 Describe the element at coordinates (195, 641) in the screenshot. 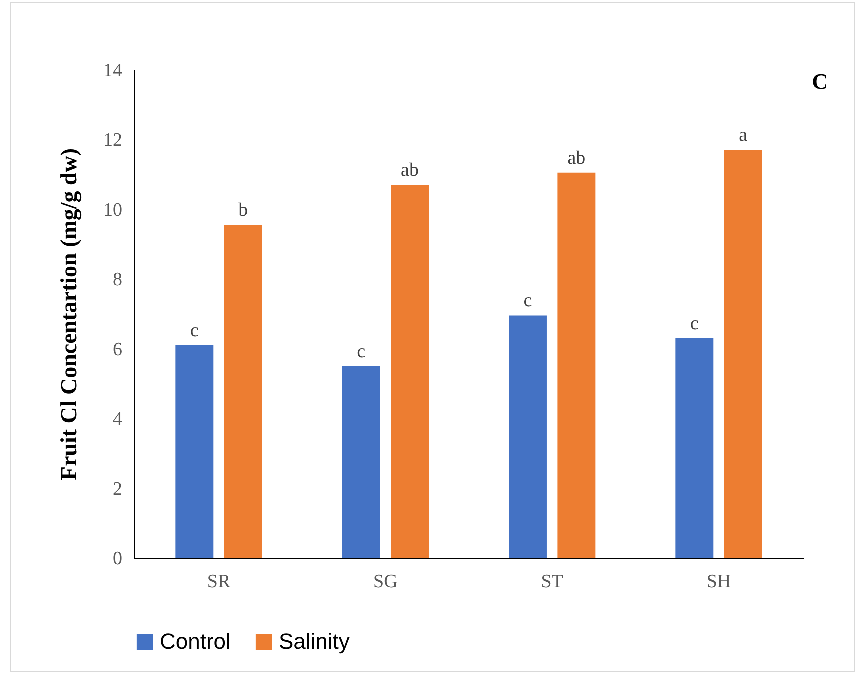

I see `legend-label: Control` at that location.